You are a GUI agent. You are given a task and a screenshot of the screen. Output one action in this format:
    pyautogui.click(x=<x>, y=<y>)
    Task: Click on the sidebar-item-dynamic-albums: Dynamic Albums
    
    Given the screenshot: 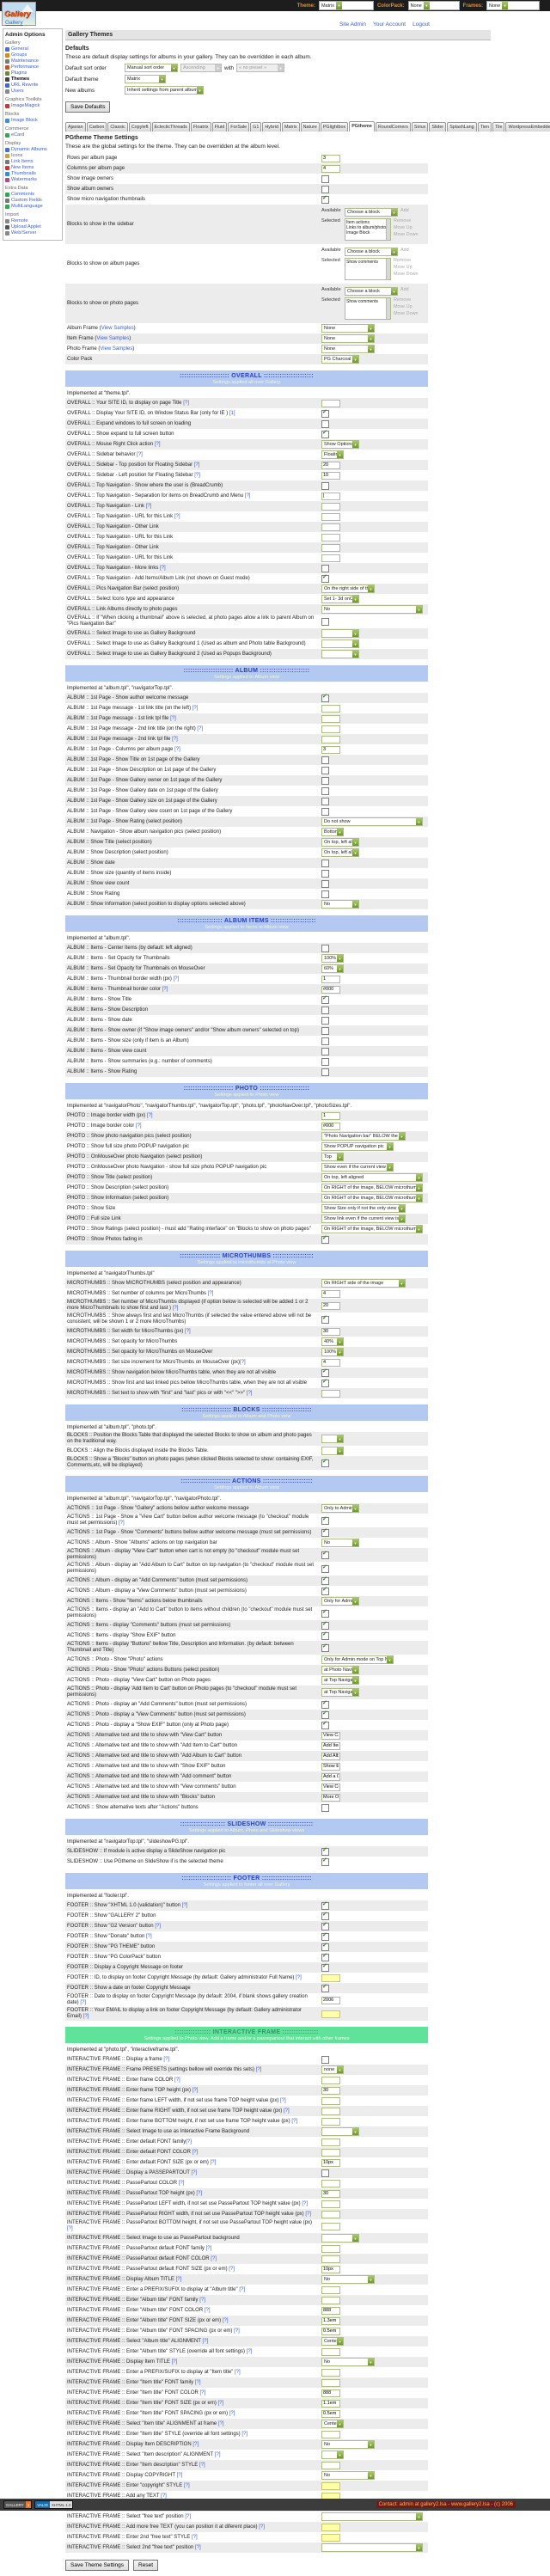 What is the action you would take?
    pyautogui.click(x=33, y=150)
    